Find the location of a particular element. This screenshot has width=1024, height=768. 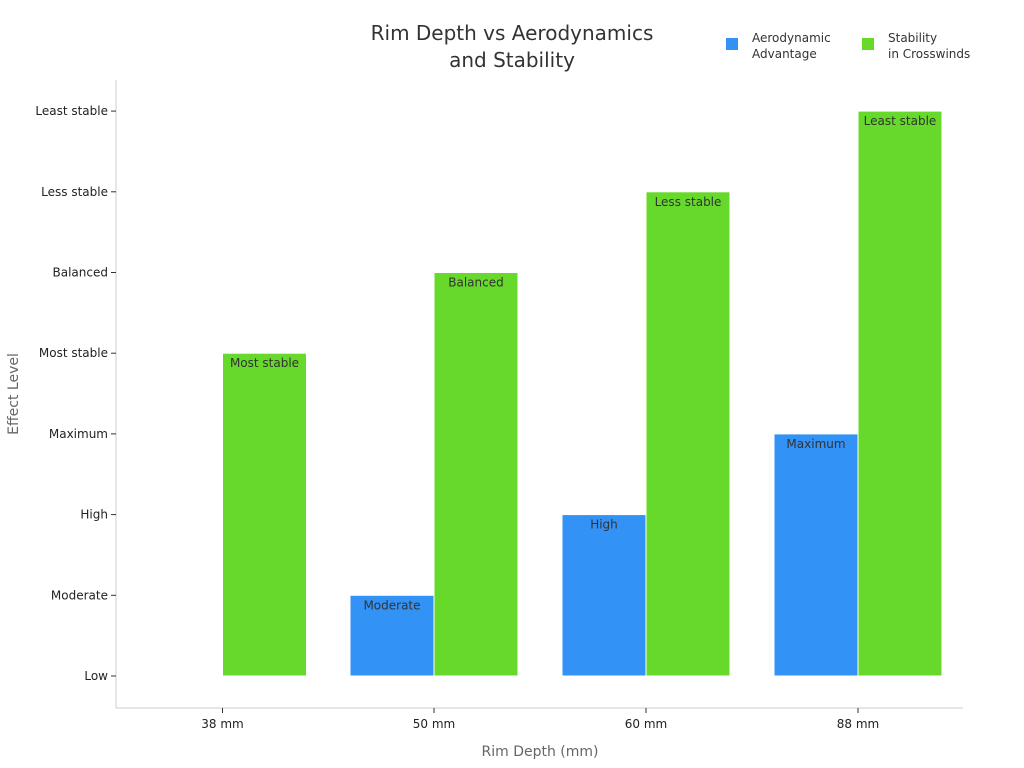

x-axis-label: Rim Depth (mm) is located at coordinates (540, 752).